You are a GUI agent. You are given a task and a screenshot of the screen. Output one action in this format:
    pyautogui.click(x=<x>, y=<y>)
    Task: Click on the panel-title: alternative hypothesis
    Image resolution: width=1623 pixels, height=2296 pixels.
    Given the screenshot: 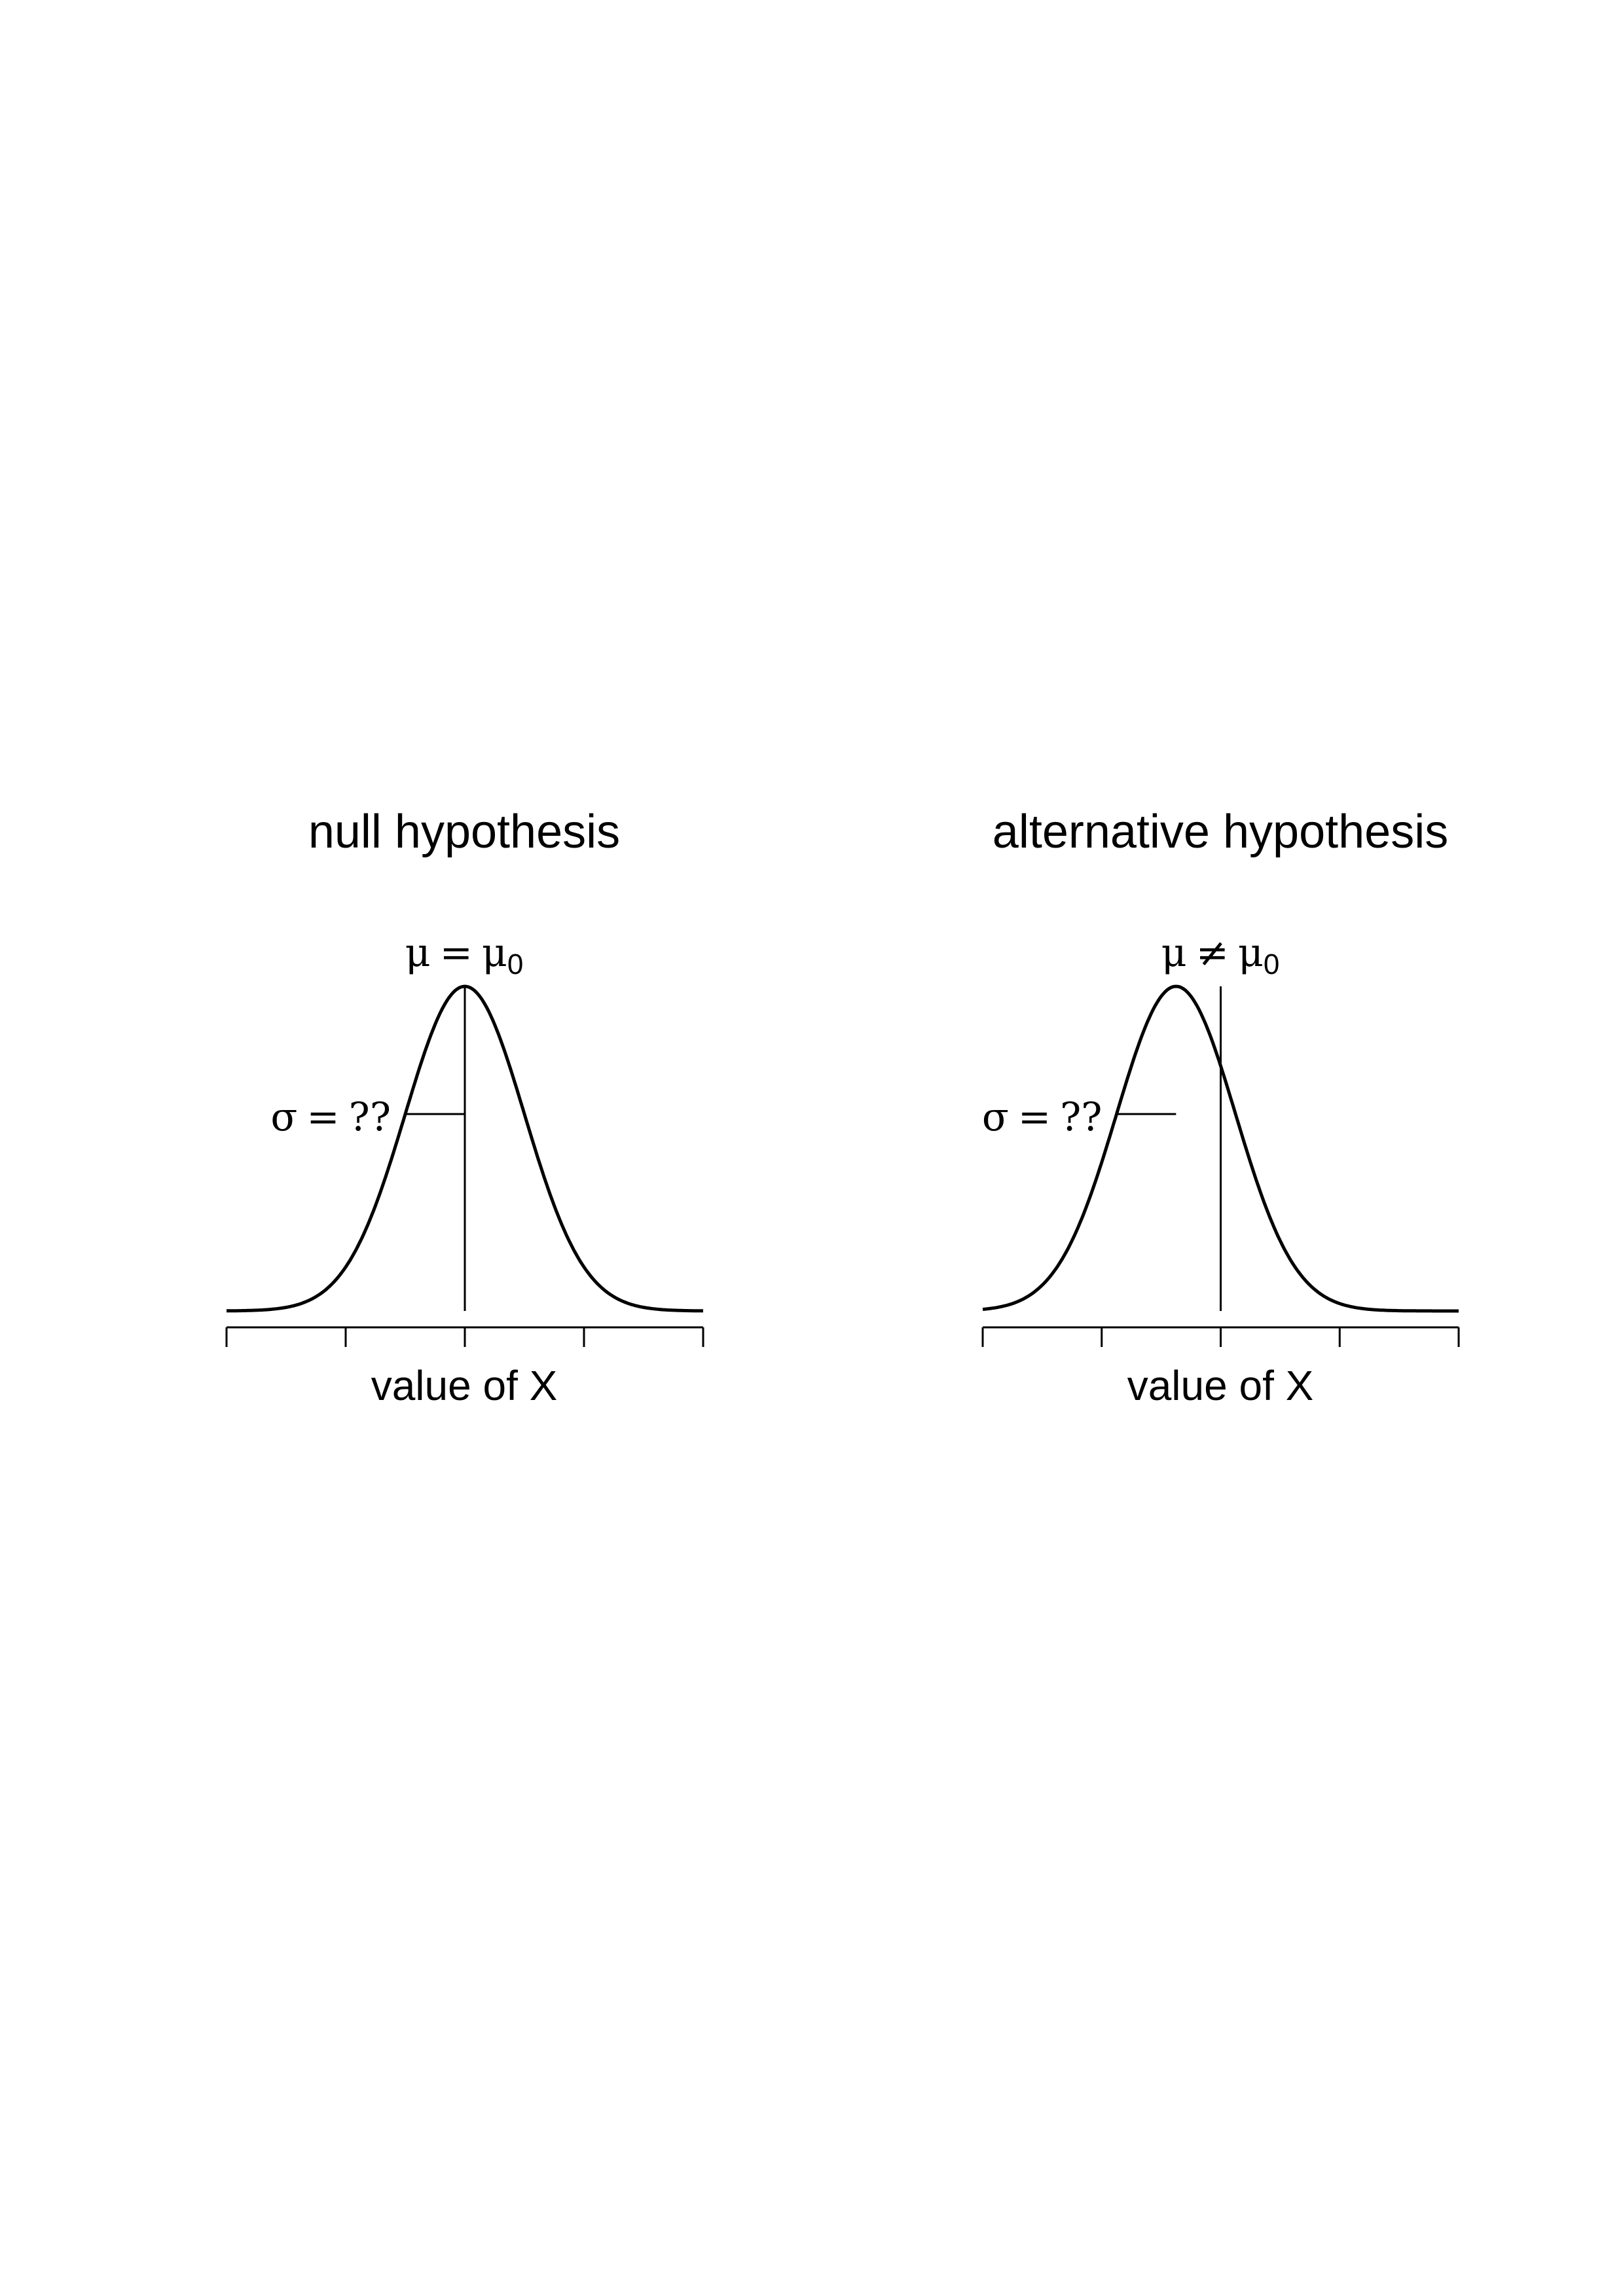 What is the action you would take?
    pyautogui.click(x=1220, y=832)
    